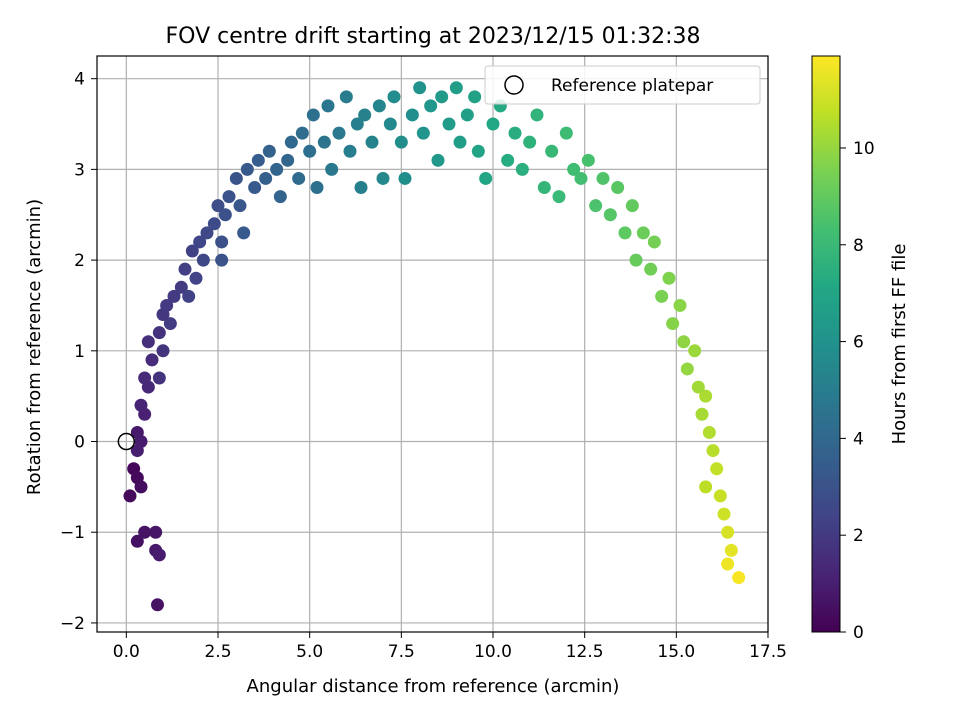 Image resolution: width=960 pixels, height=720 pixels. What do you see at coordinates (632, 86) in the screenshot?
I see `legend-label-reference-platepar: Reference platepar` at bounding box center [632, 86].